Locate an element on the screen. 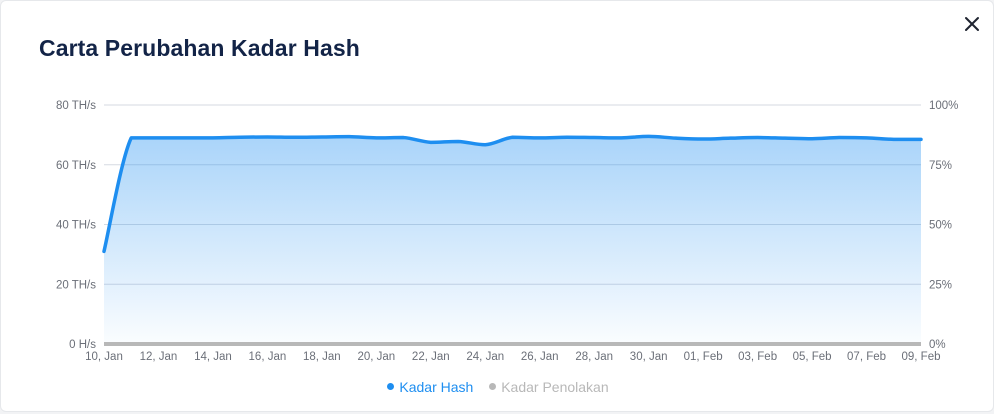 This screenshot has height=414, width=994. legend-dot-rejection-rate is located at coordinates (493, 386).